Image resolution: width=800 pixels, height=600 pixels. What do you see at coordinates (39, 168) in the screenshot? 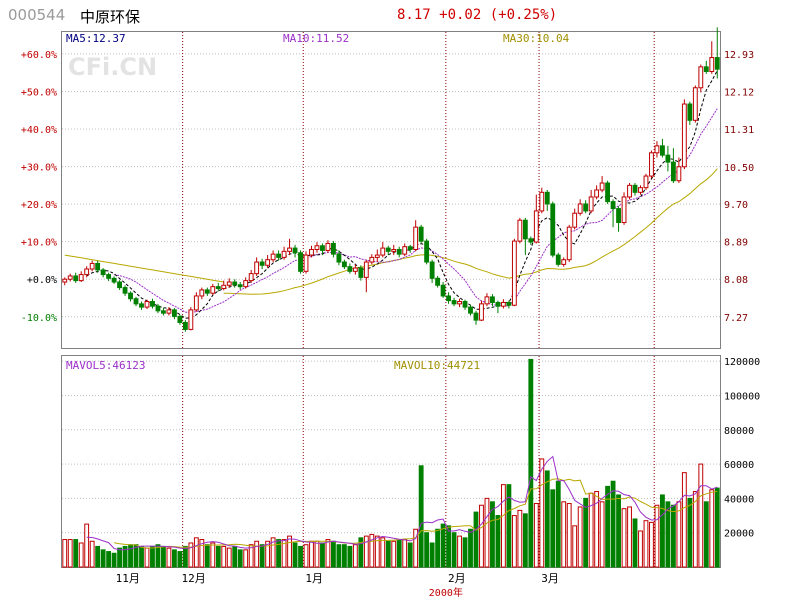
I see `pct-tick-label: +30.0%` at bounding box center [39, 168].